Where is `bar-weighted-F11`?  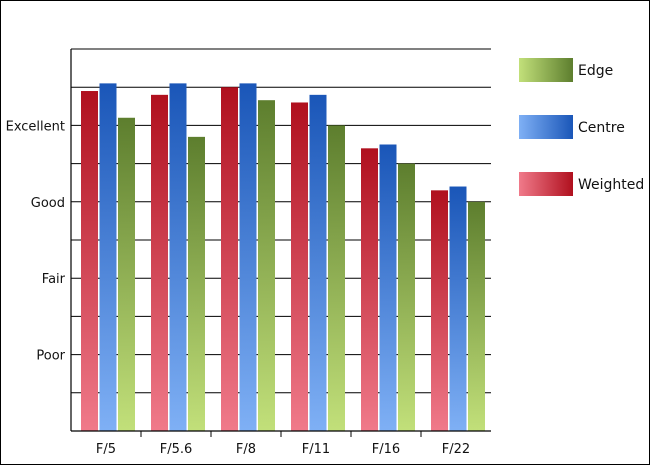 bar-weighted-F11 is located at coordinates (299, 266).